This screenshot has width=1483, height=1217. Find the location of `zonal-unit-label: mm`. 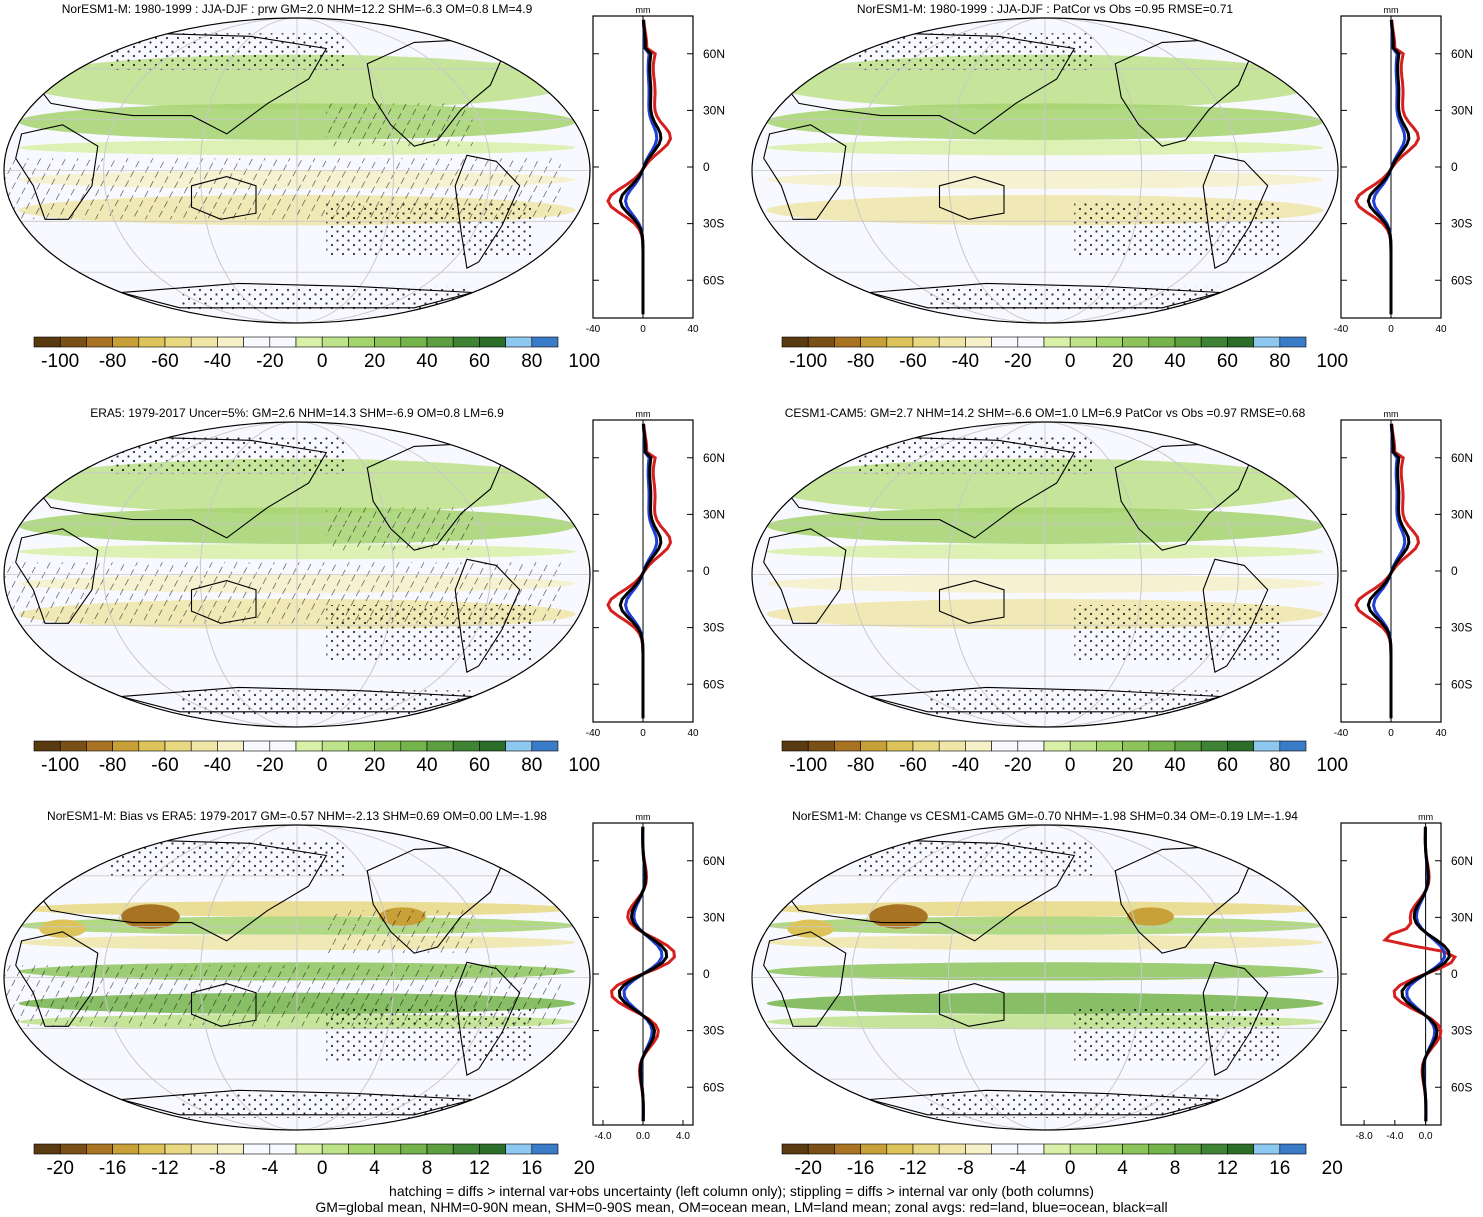

zonal-unit-label: mm is located at coordinates (1425, 817).